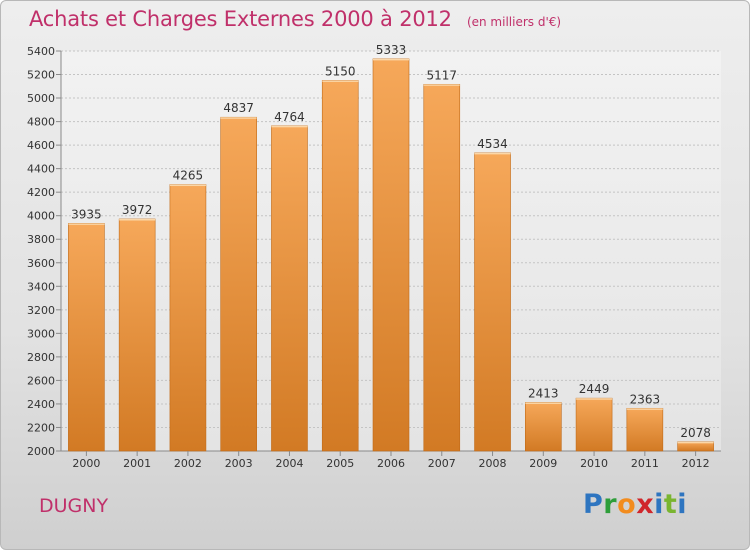  I want to click on data-label: 4265, so click(188, 176).